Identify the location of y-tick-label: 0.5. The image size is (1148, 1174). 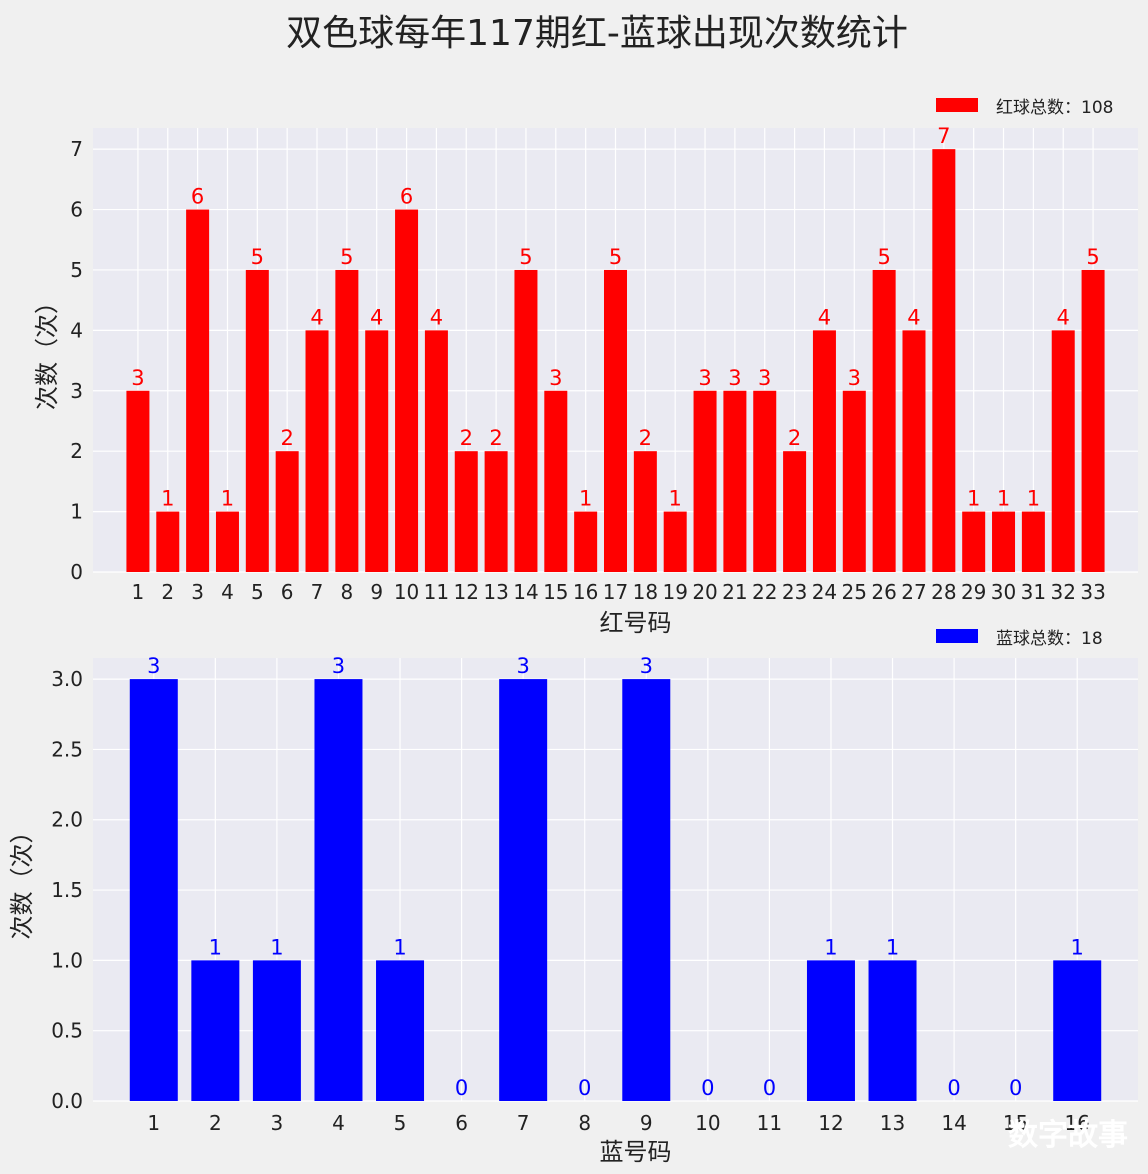
(67, 1031).